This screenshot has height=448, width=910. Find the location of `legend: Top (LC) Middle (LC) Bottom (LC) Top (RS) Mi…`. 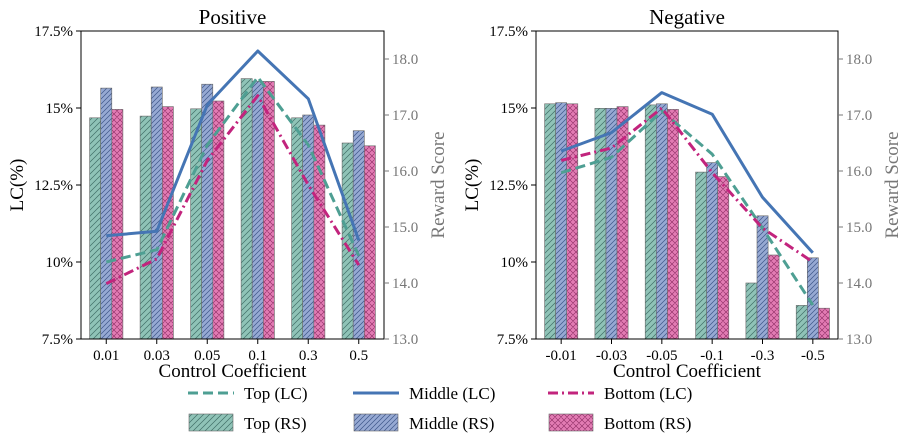

legend: Top (LC) Middle (LC) Bottom (LC) Top (RS) Mi… is located at coordinates (440, 408).